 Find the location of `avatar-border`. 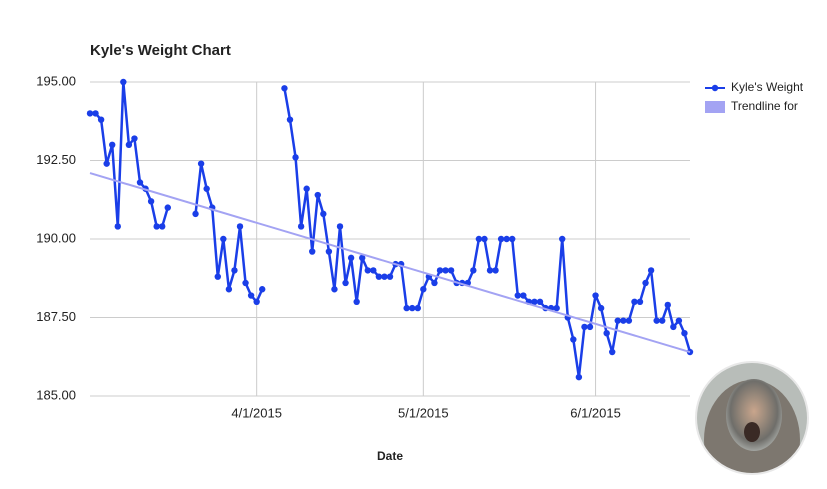

avatar-border is located at coordinates (752, 418).